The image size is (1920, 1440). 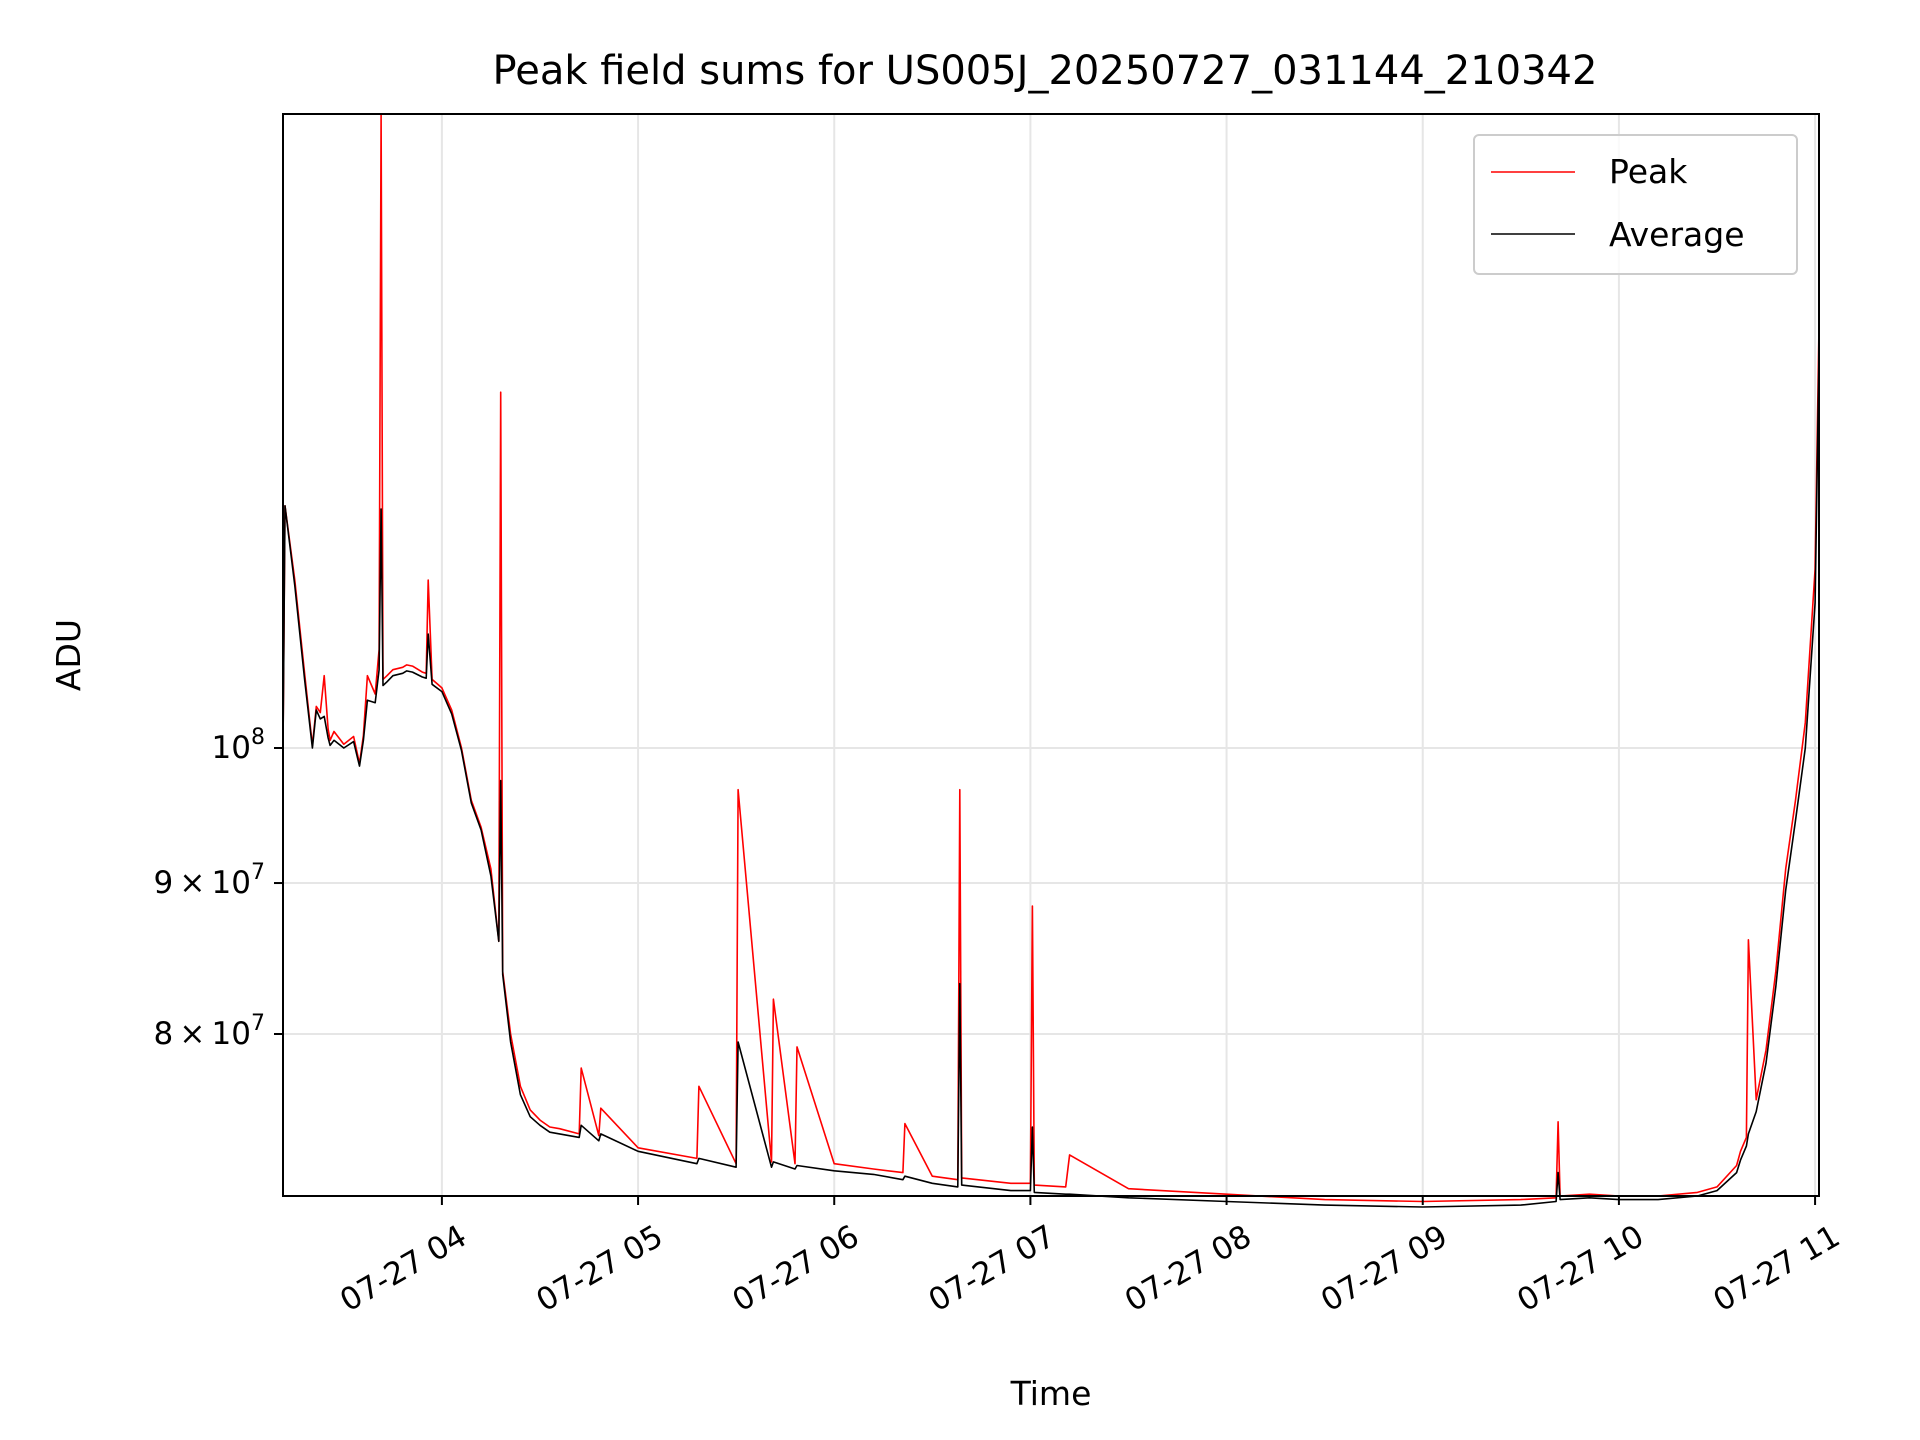 I want to click on legend: Peak Average, so click(x=1635, y=204).